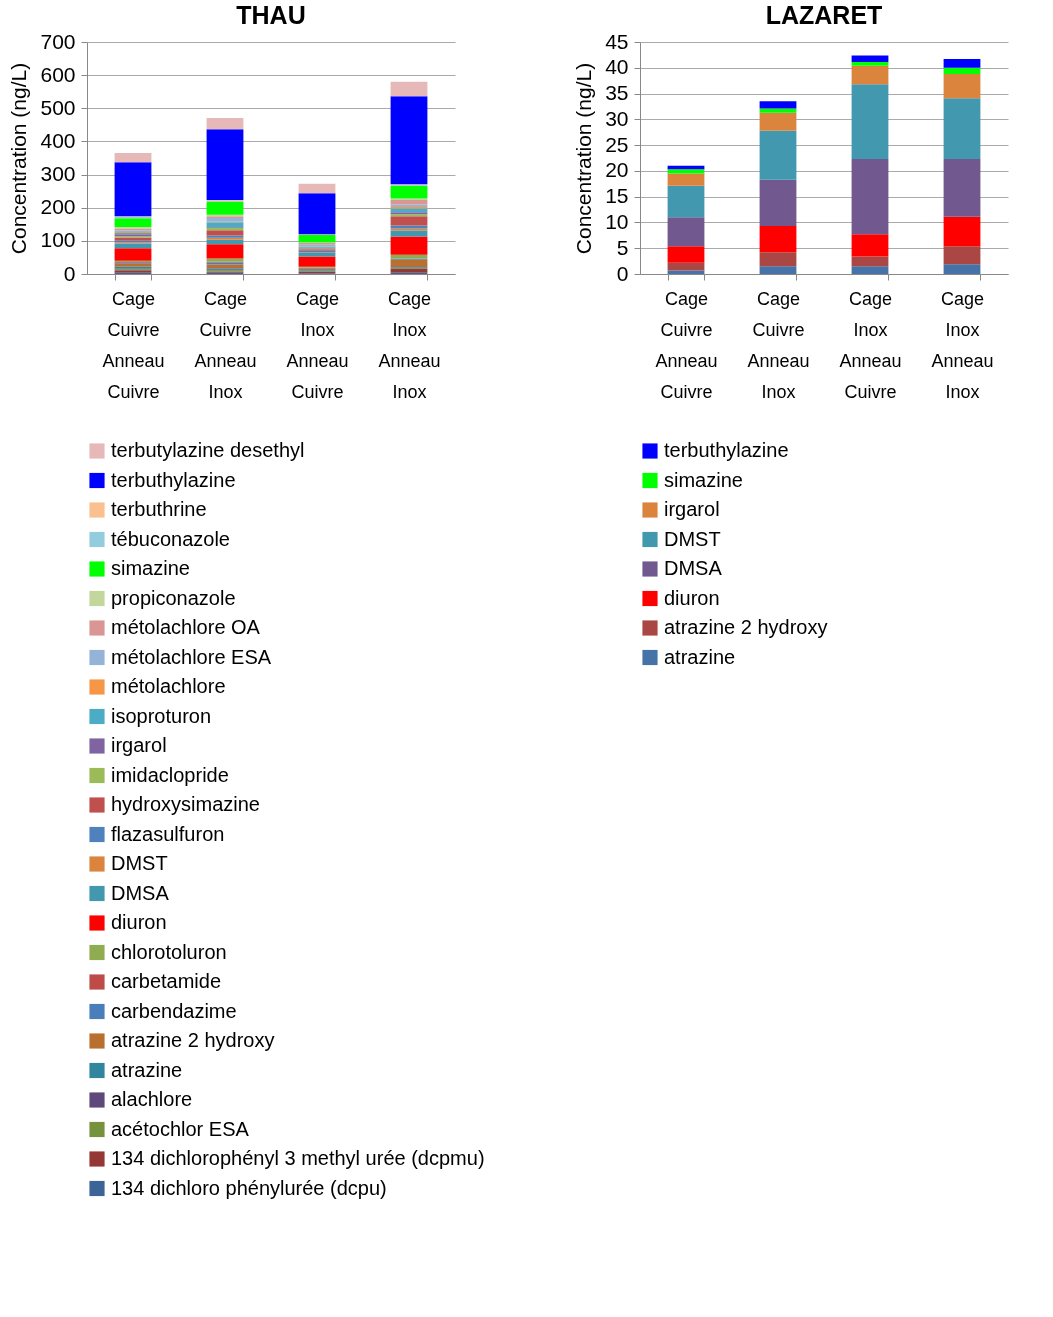 The image size is (1053, 1317). Describe the element at coordinates (170, 538) in the screenshot. I see `legend-label: tébuconazole` at that location.